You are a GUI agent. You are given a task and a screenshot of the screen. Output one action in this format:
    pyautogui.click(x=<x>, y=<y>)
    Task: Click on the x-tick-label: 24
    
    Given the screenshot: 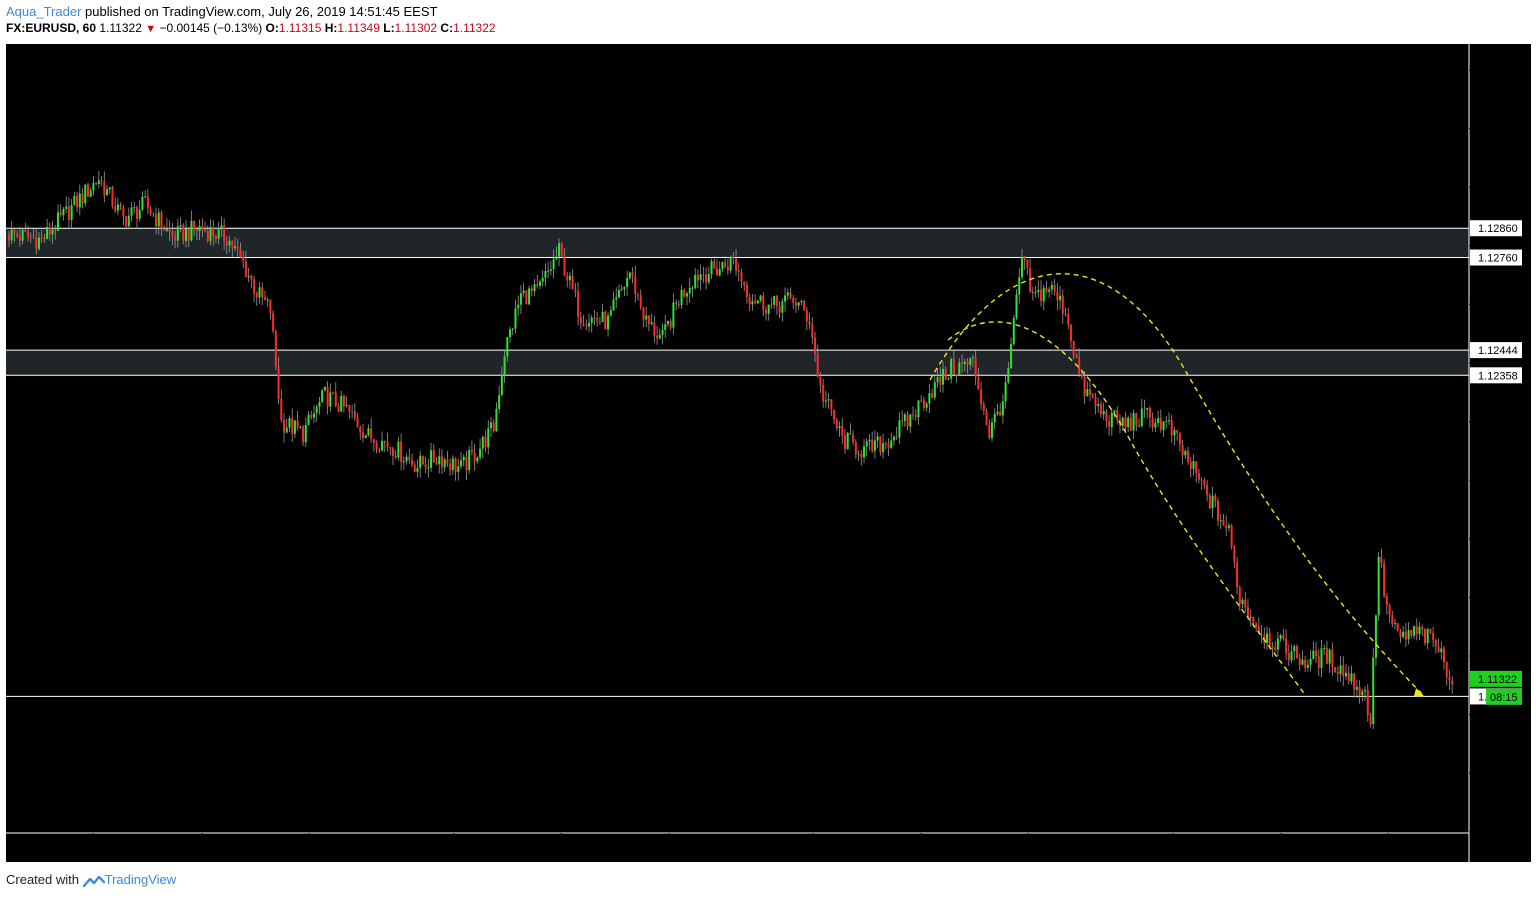 What is the action you would take?
    pyautogui.click(x=1173, y=849)
    